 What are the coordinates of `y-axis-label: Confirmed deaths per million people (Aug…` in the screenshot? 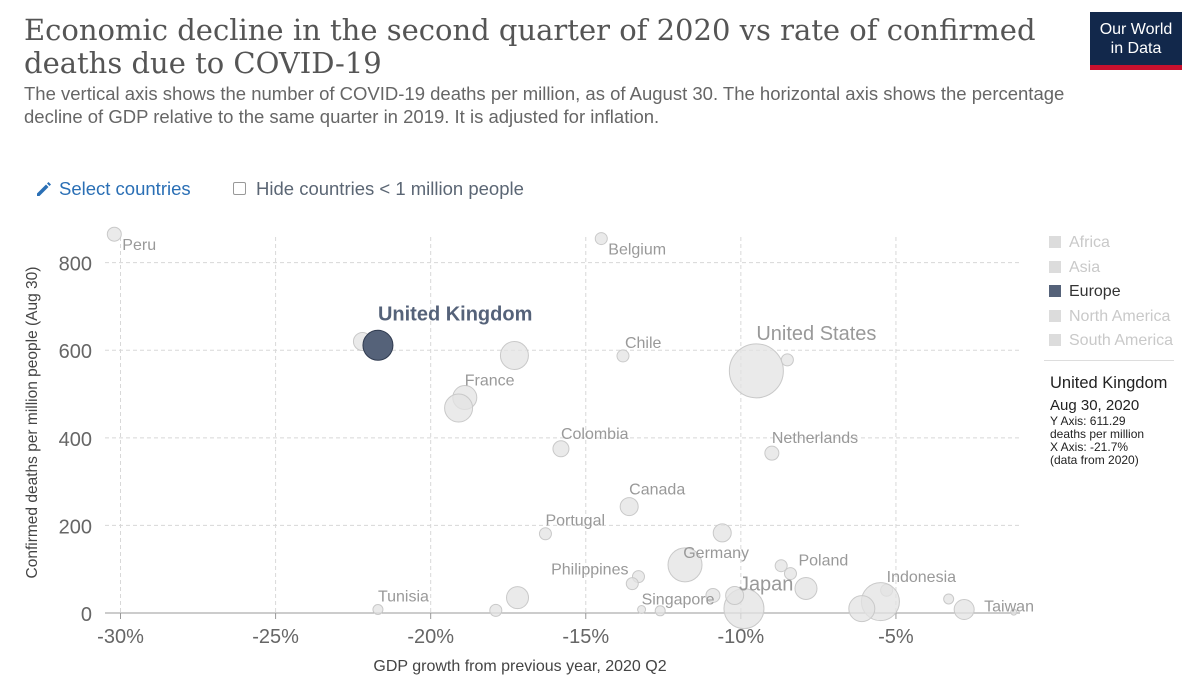 It's located at (32, 423).